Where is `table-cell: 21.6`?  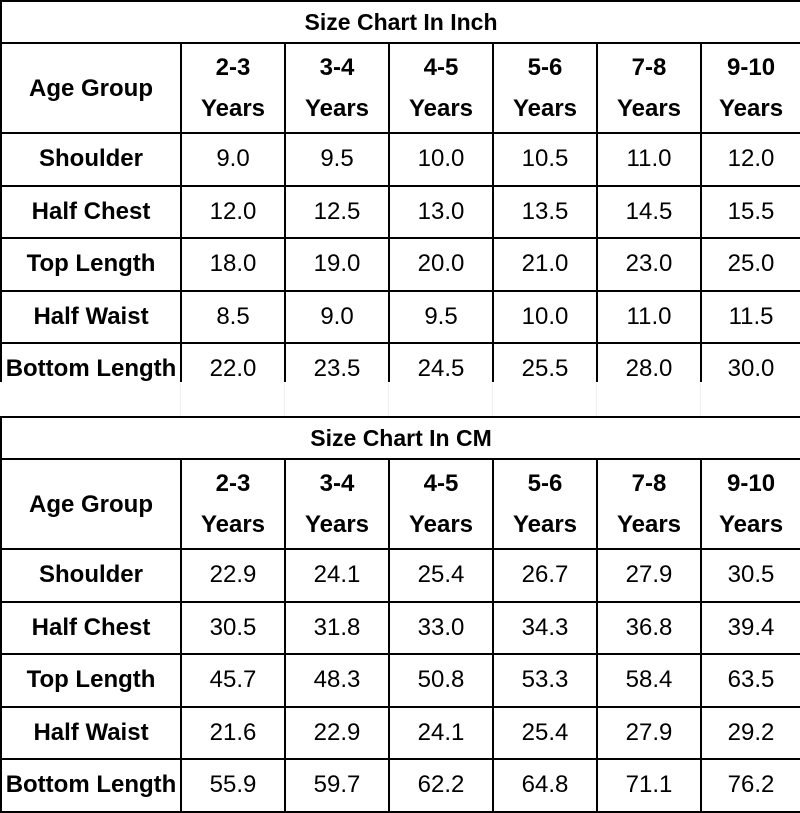
table-cell: 21.6 is located at coordinates (233, 732).